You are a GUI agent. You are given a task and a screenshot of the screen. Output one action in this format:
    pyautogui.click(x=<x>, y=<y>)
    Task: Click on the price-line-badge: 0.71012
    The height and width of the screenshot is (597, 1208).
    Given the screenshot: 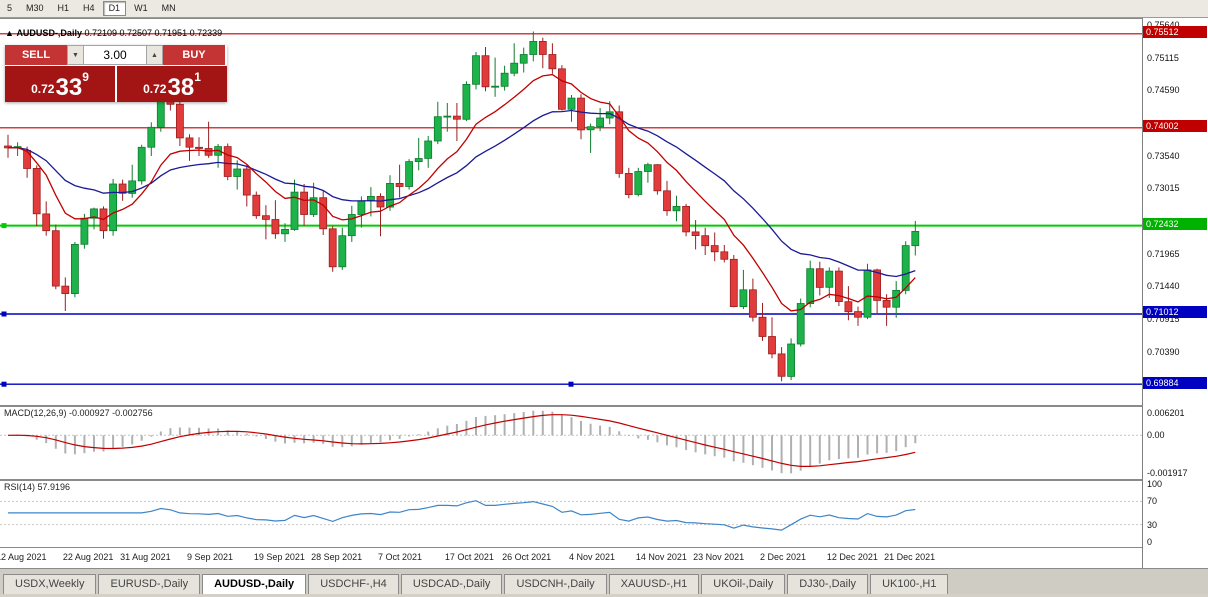 What is the action you would take?
    pyautogui.click(x=1175, y=312)
    